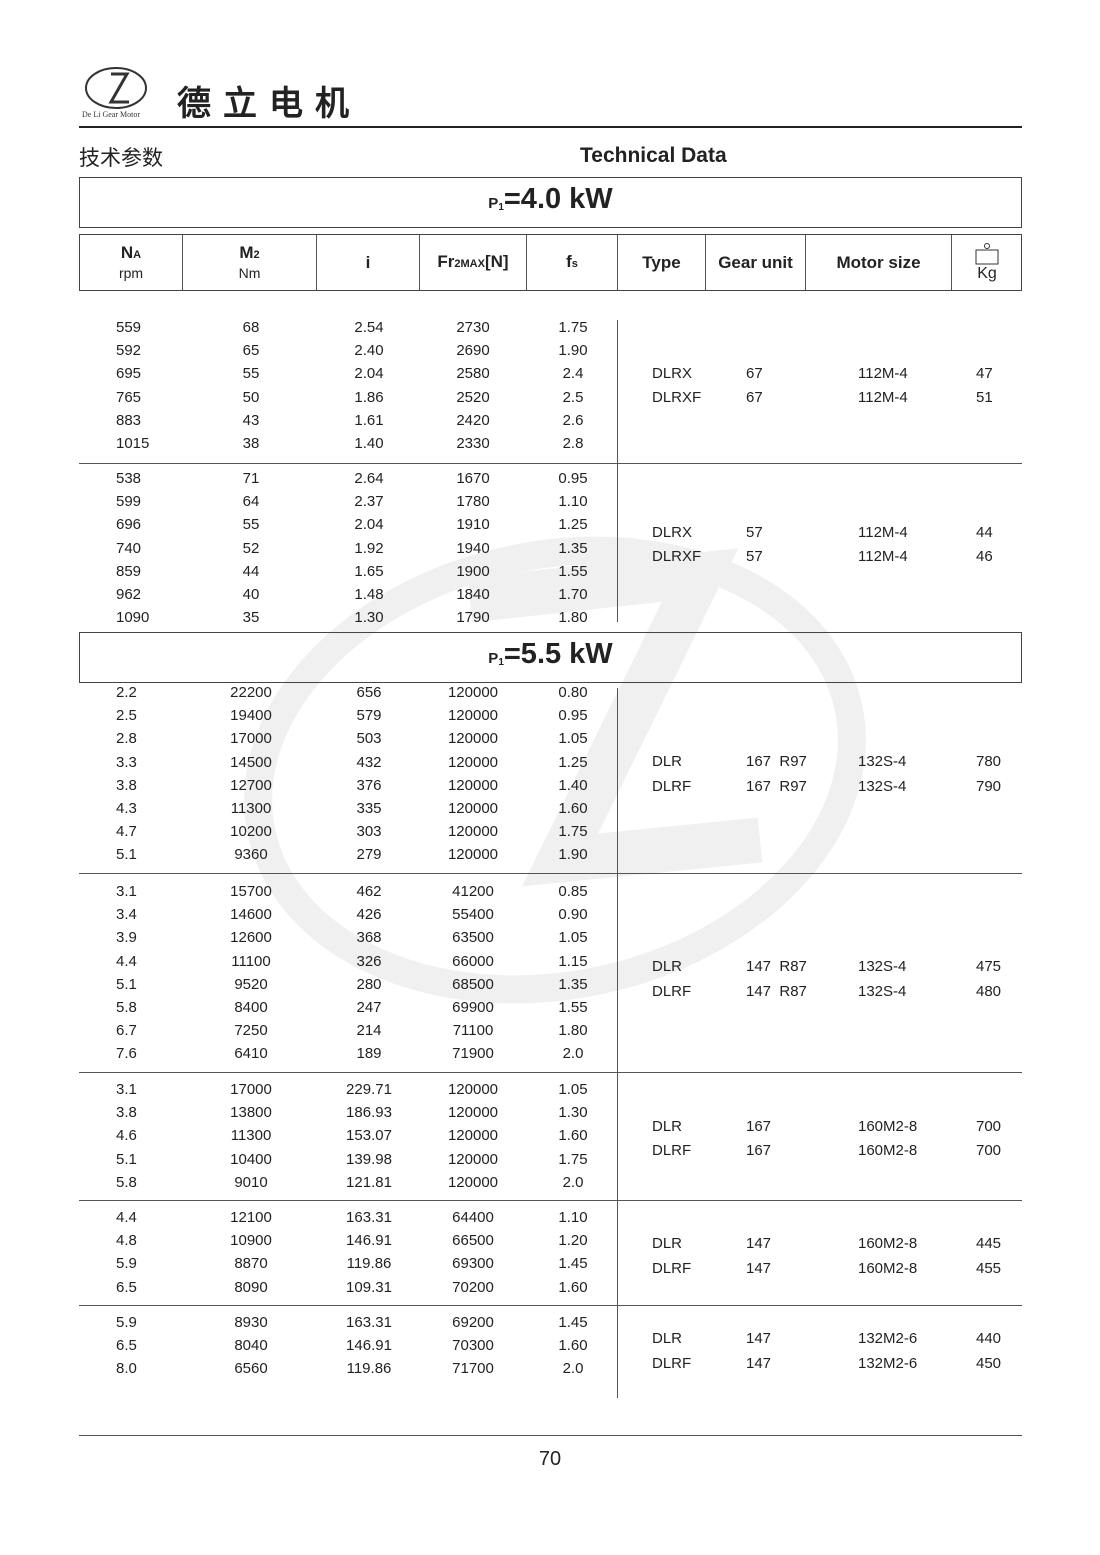 The width and height of the screenshot is (1100, 1555). I want to click on ratio-value: 579, so click(369, 716).